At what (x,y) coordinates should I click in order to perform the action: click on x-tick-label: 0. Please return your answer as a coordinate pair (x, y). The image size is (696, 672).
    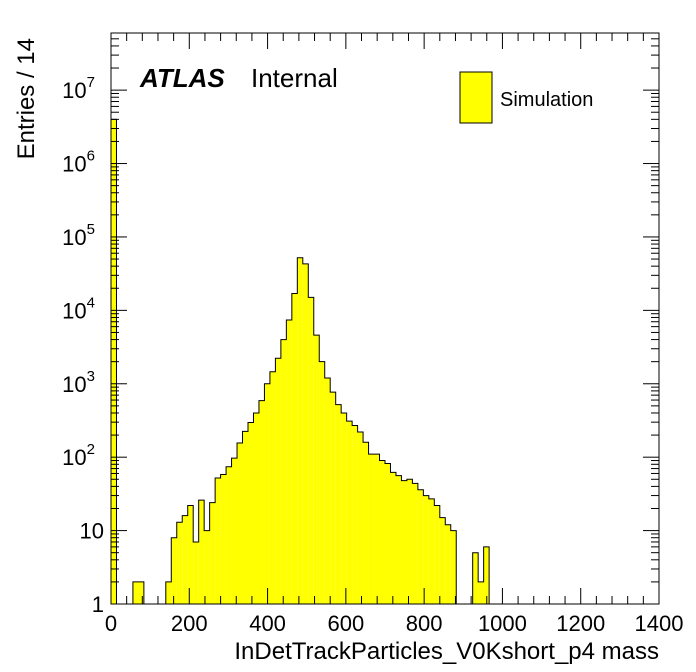
    Looking at the image, I should click on (111, 623).